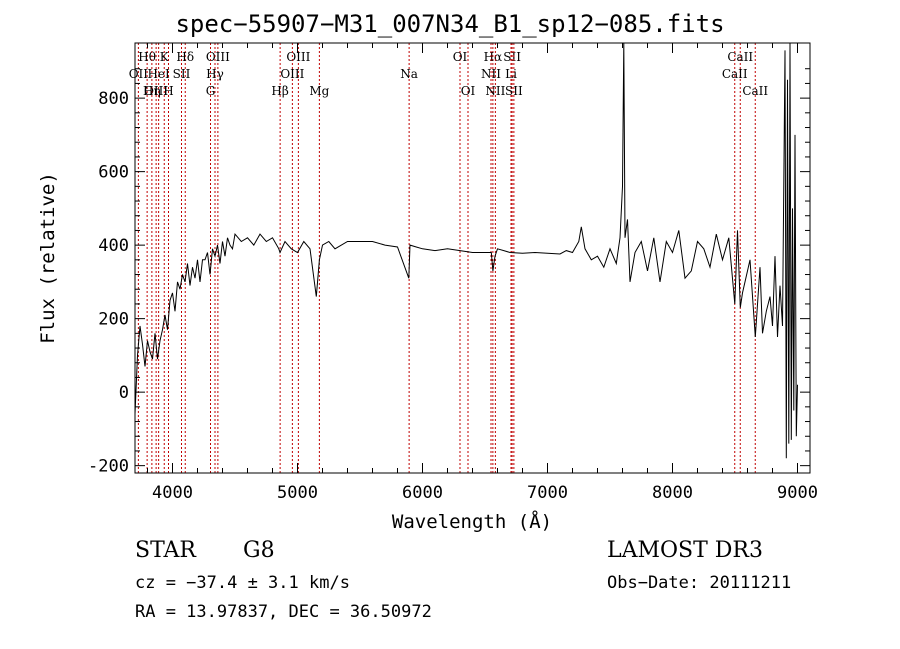 The image size is (900, 649). I want to click on line-label: K, so click(165, 57).